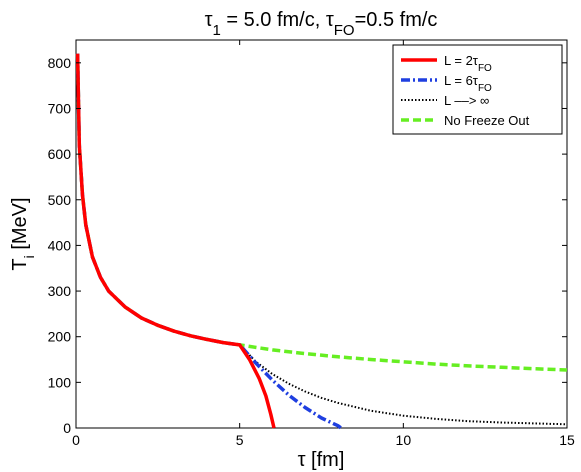 The width and height of the screenshot is (581, 472). What do you see at coordinates (23, 233) in the screenshot?
I see `y-axis-label: Ti [MeV]` at bounding box center [23, 233].